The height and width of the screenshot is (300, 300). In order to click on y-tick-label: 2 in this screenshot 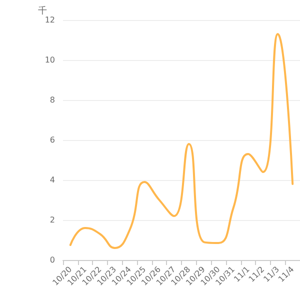, I will do `click(52, 220)`.